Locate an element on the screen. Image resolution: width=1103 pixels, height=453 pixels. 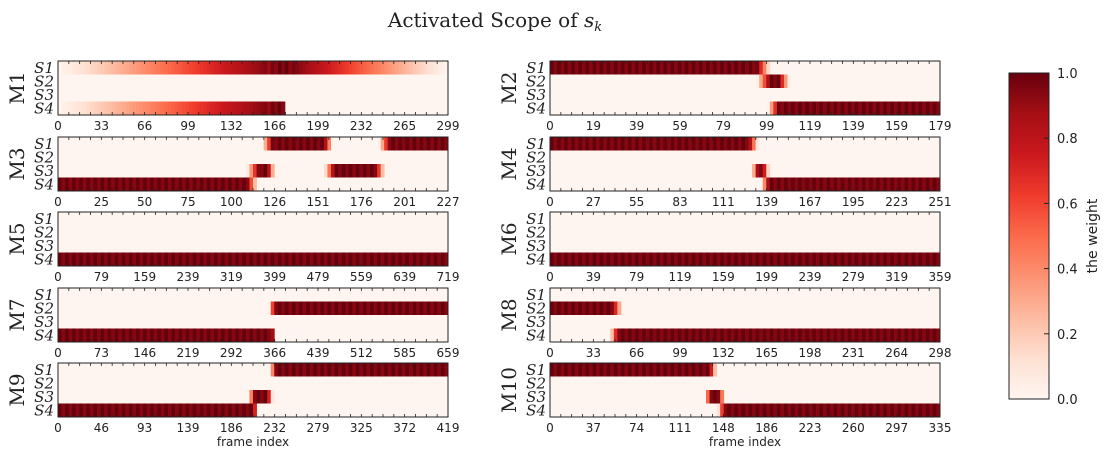
x-tick-label: 179 is located at coordinates (940, 126).